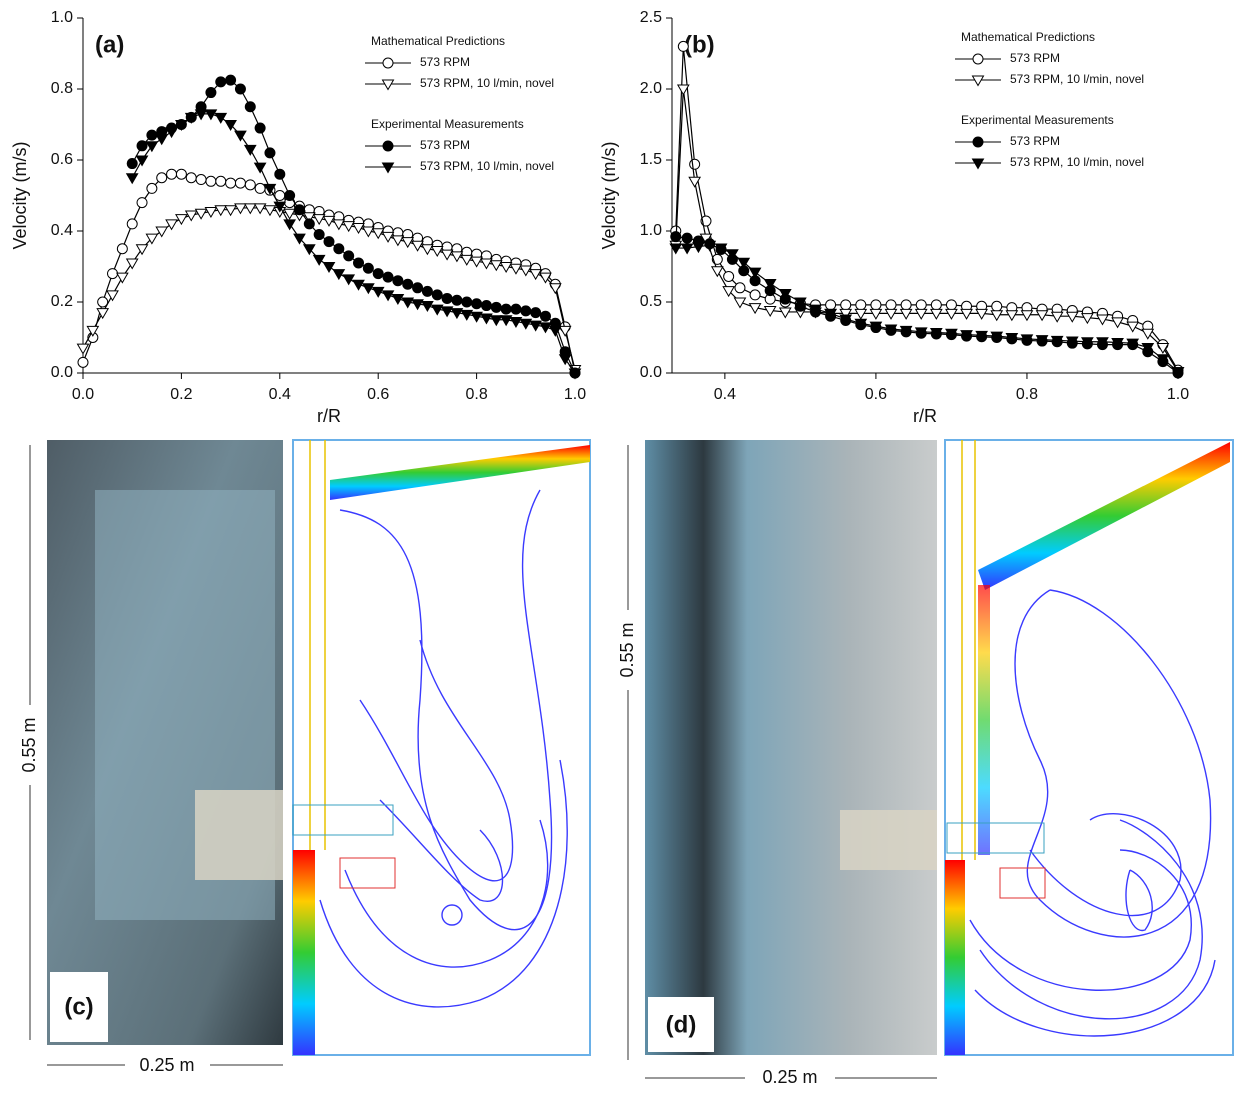 This screenshot has width=1237, height=1093. I want to click on legend-label: 573 RPM, 10 l/min, novel, so click(1077, 79).